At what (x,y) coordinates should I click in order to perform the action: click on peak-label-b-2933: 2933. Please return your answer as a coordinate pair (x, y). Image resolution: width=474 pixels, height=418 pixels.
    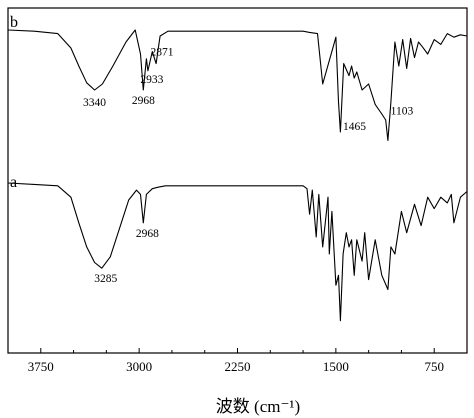
    Looking at the image, I should click on (151, 80).